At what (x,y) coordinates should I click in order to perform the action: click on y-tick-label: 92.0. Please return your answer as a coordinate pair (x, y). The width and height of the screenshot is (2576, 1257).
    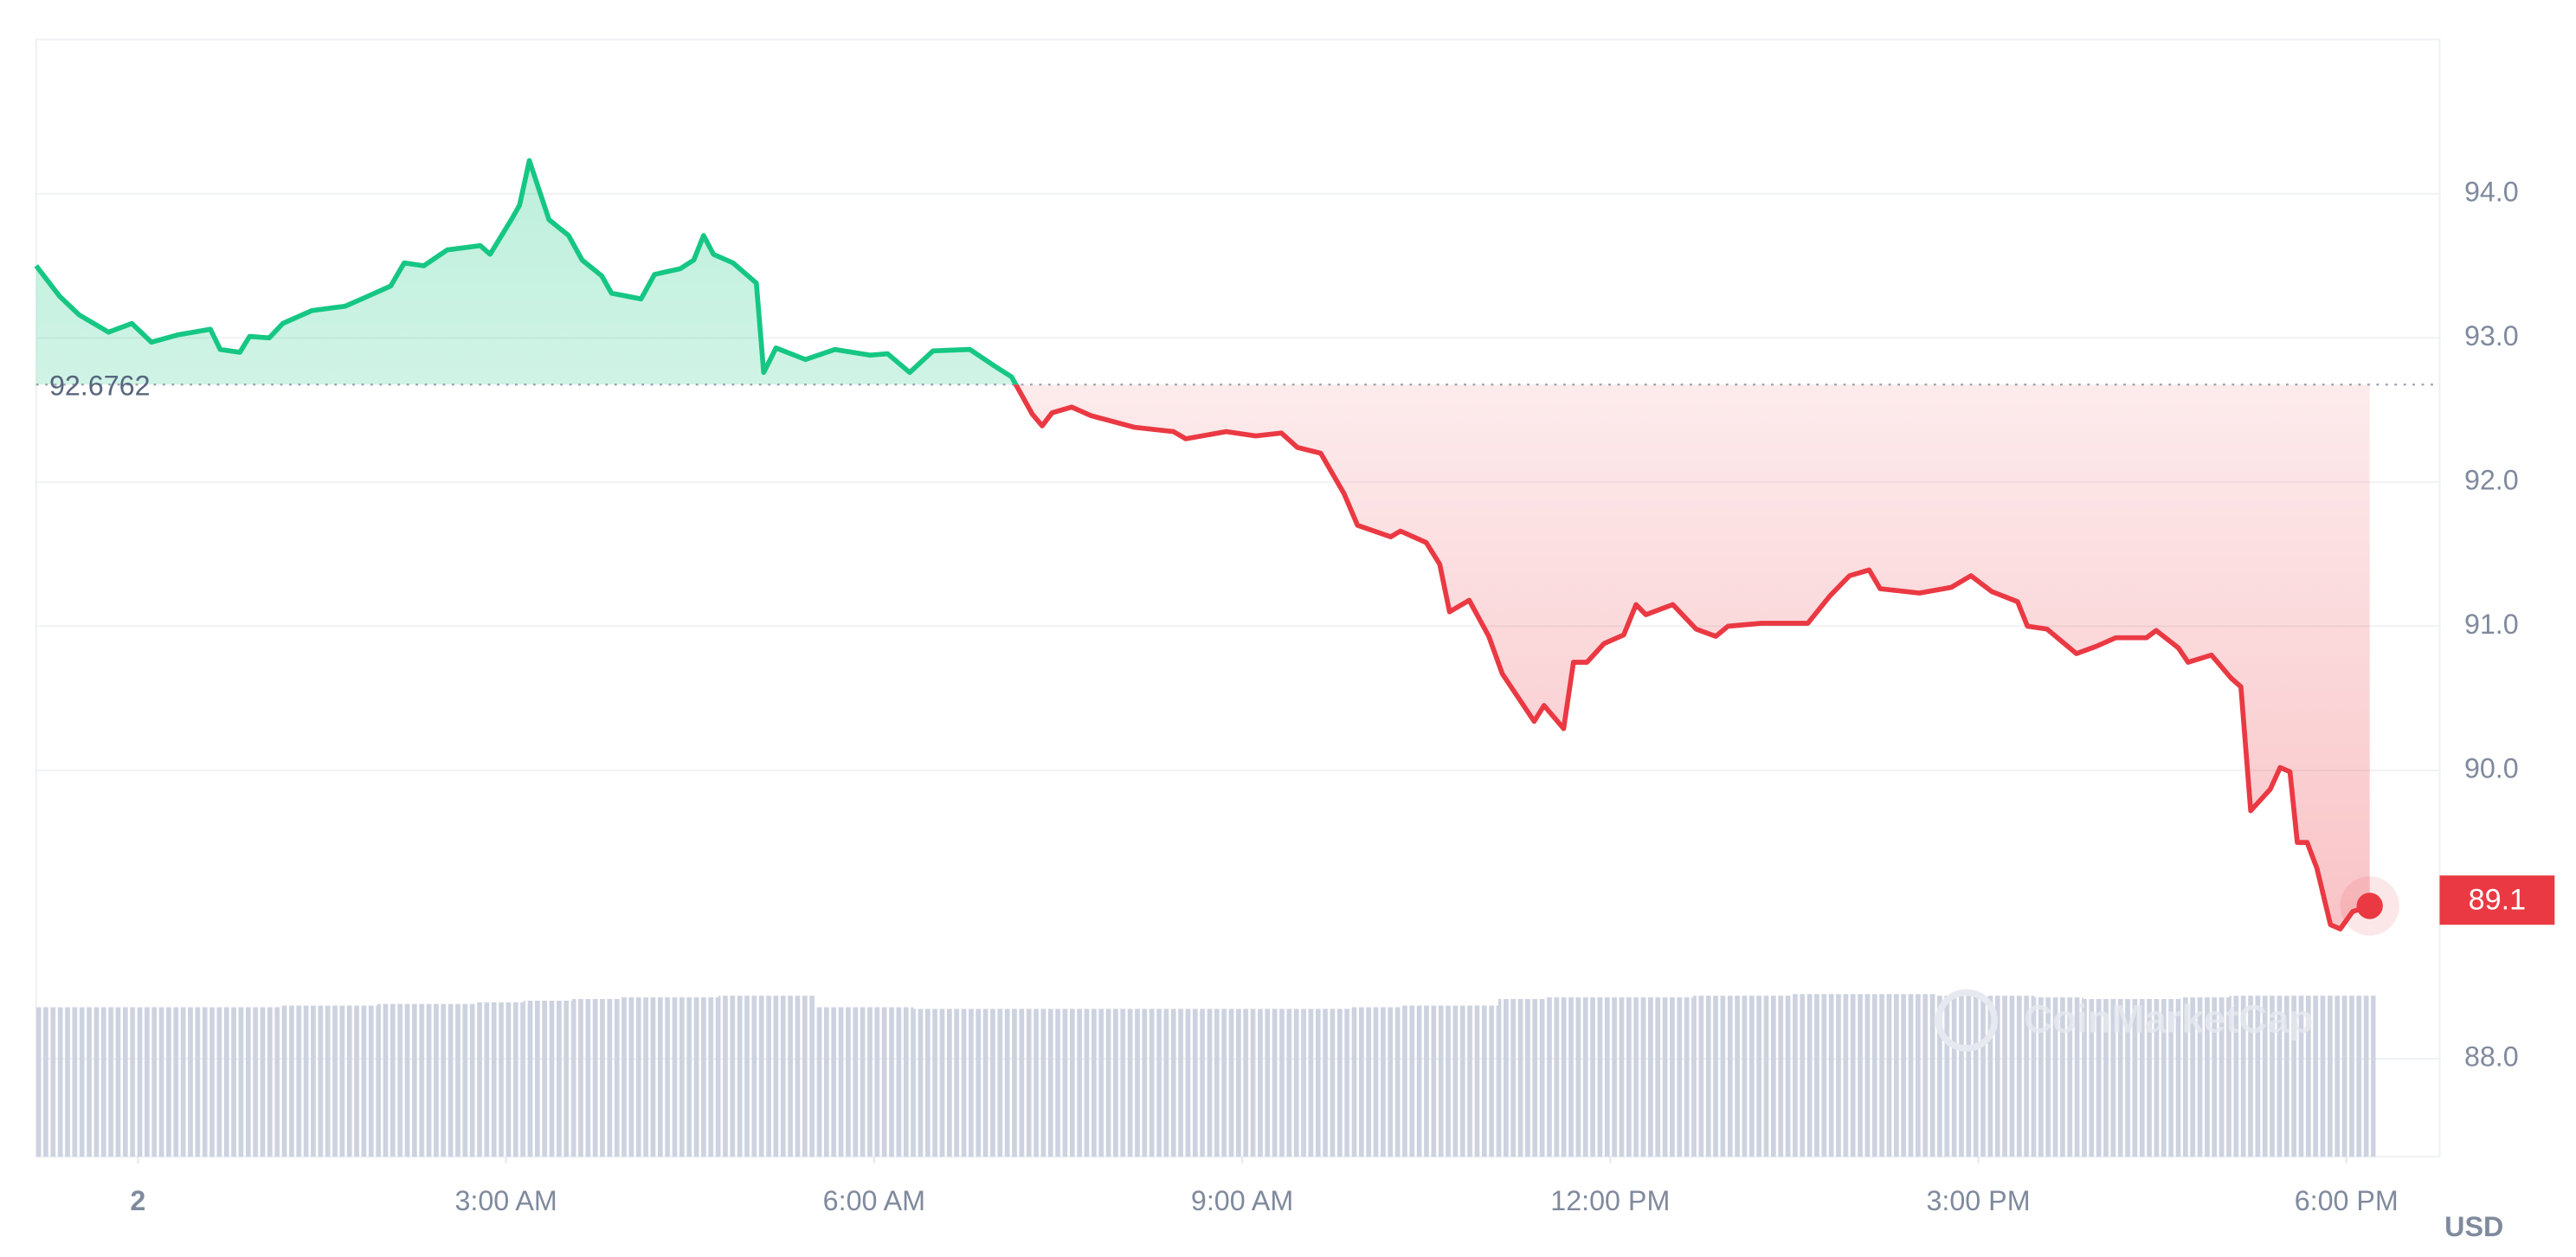
    Looking at the image, I should click on (2491, 479).